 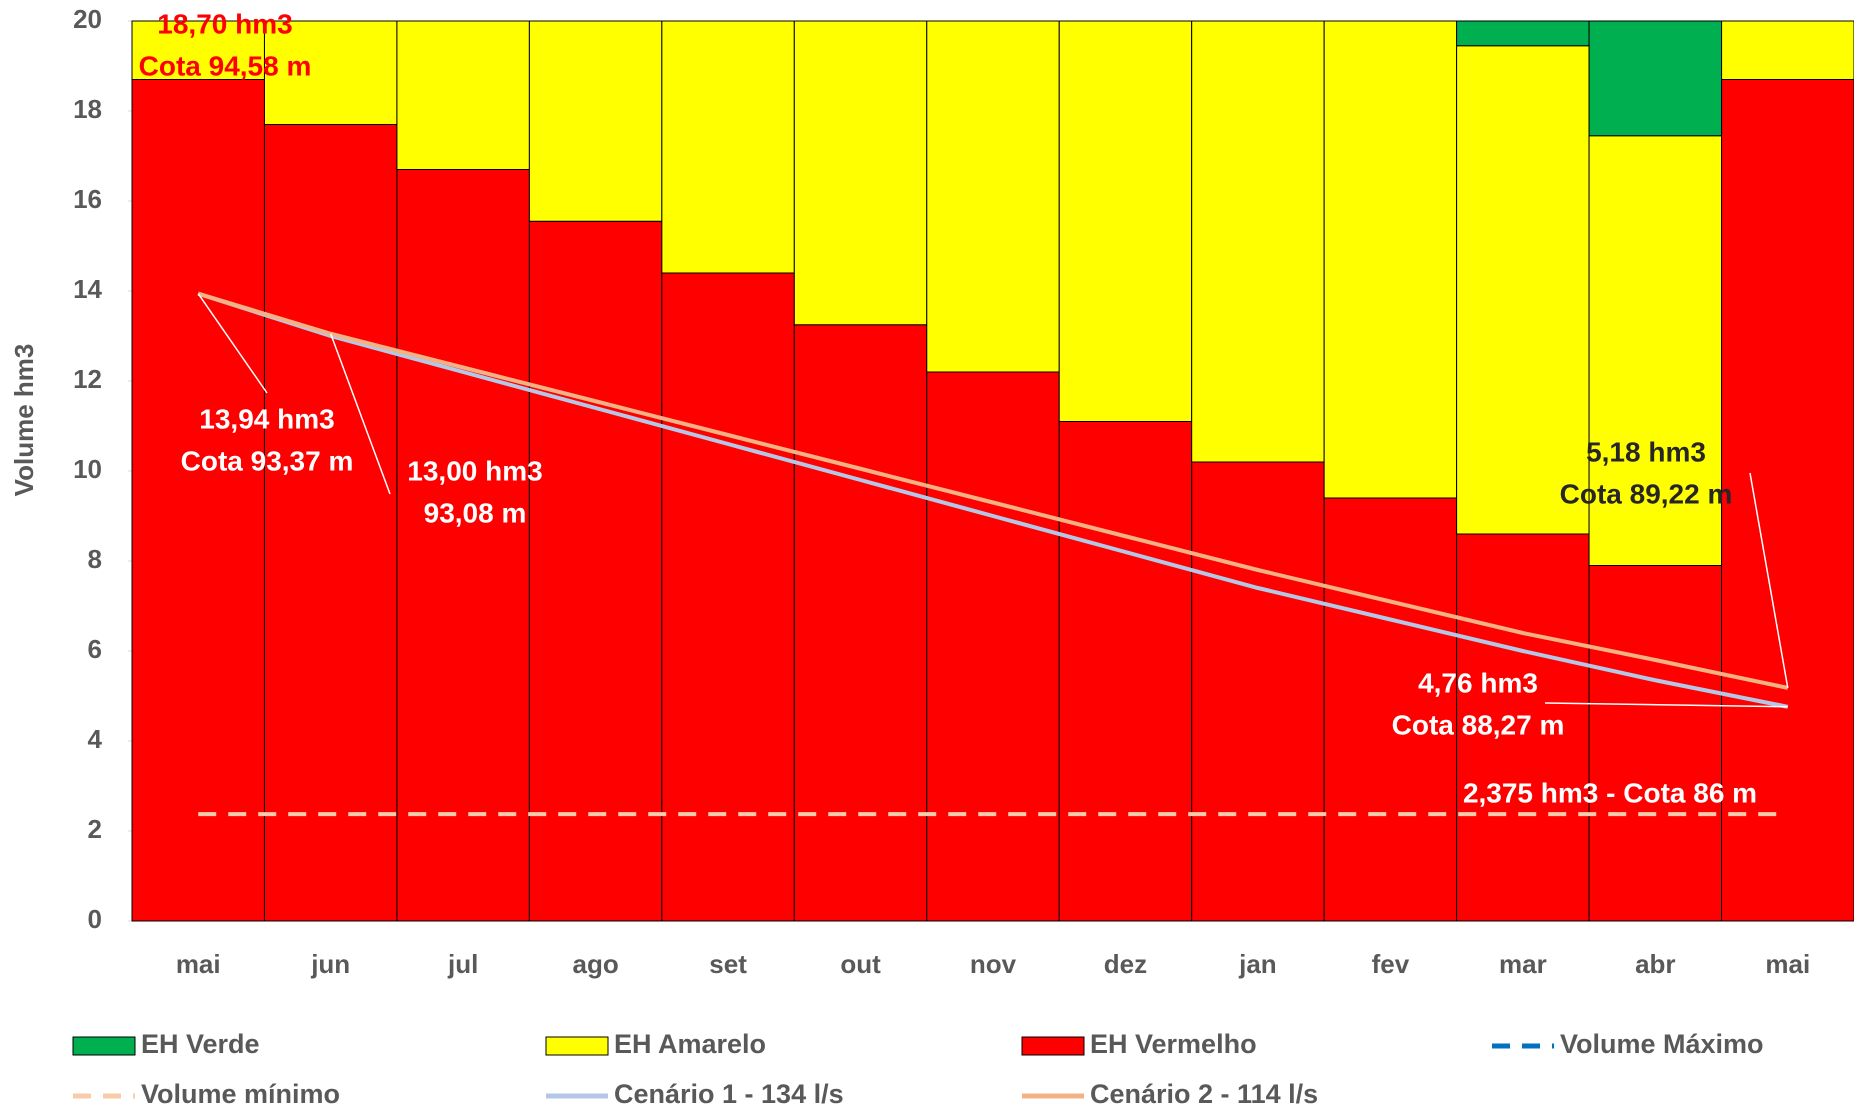 I want to click on annotation: 2,375 hm3 - Cota 86 m, so click(x=1610, y=792).